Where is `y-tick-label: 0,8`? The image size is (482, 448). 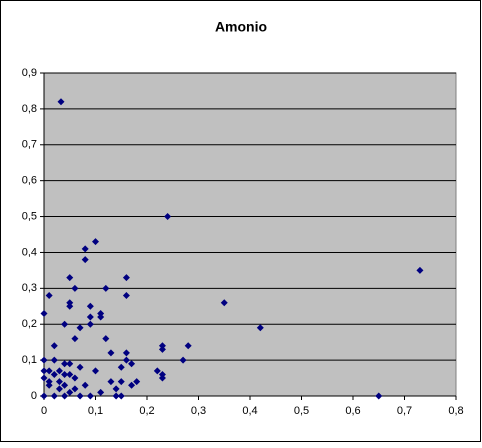
y-tick-label: 0,8 is located at coordinates (29, 109).